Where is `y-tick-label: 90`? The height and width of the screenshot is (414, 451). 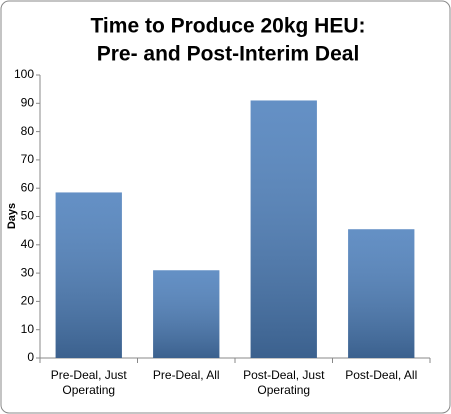
y-tick-label: 90 is located at coordinates (28, 102).